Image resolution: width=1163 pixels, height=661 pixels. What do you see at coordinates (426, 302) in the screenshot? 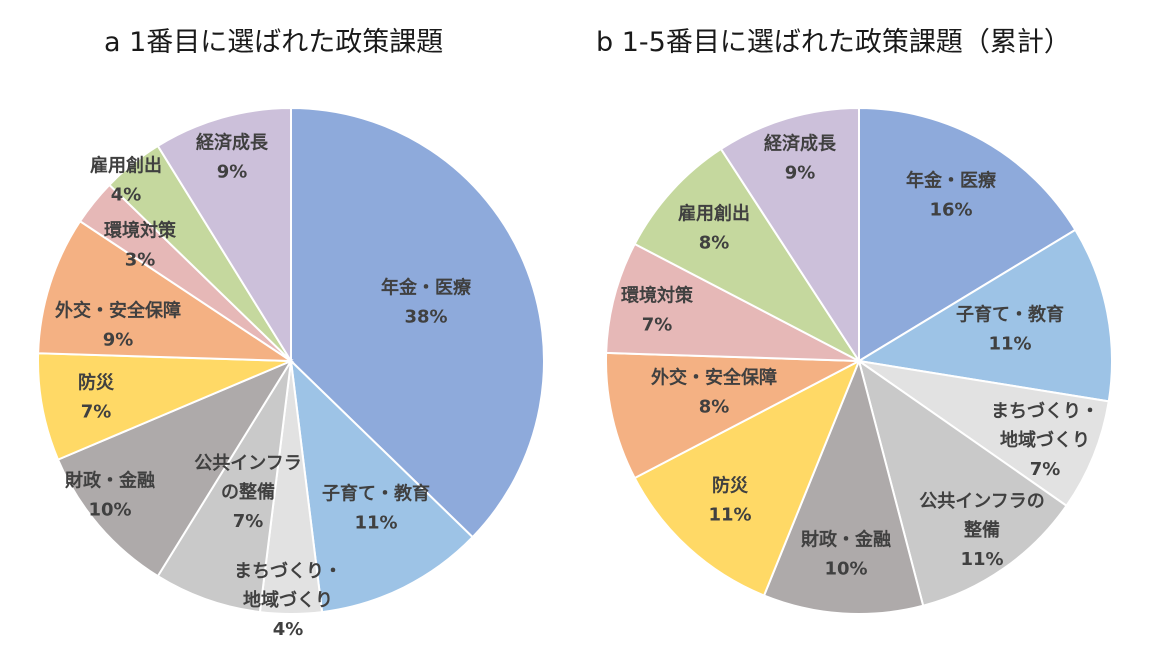
I see `slice-label: 年金・医療 38%` at bounding box center [426, 302].